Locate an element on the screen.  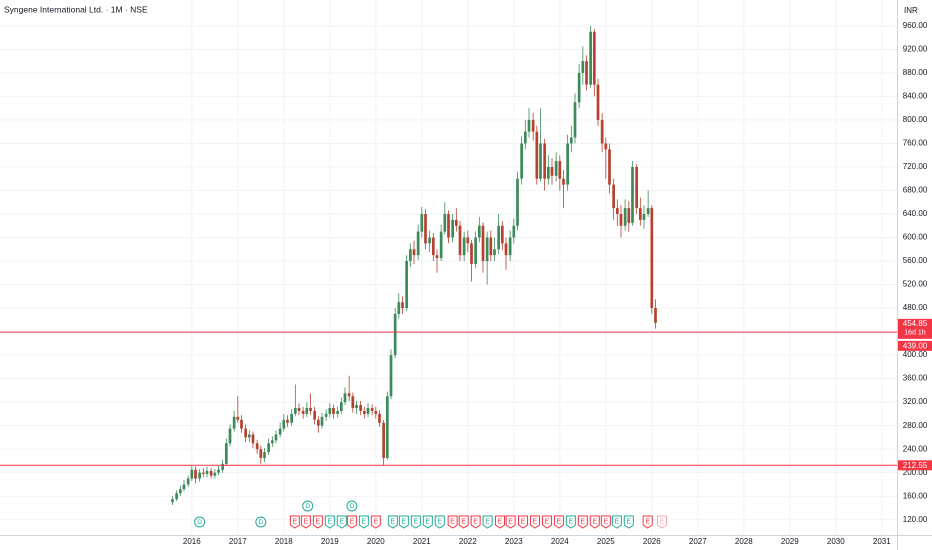
y-tick-label: 120.00 is located at coordinates (915, 519).